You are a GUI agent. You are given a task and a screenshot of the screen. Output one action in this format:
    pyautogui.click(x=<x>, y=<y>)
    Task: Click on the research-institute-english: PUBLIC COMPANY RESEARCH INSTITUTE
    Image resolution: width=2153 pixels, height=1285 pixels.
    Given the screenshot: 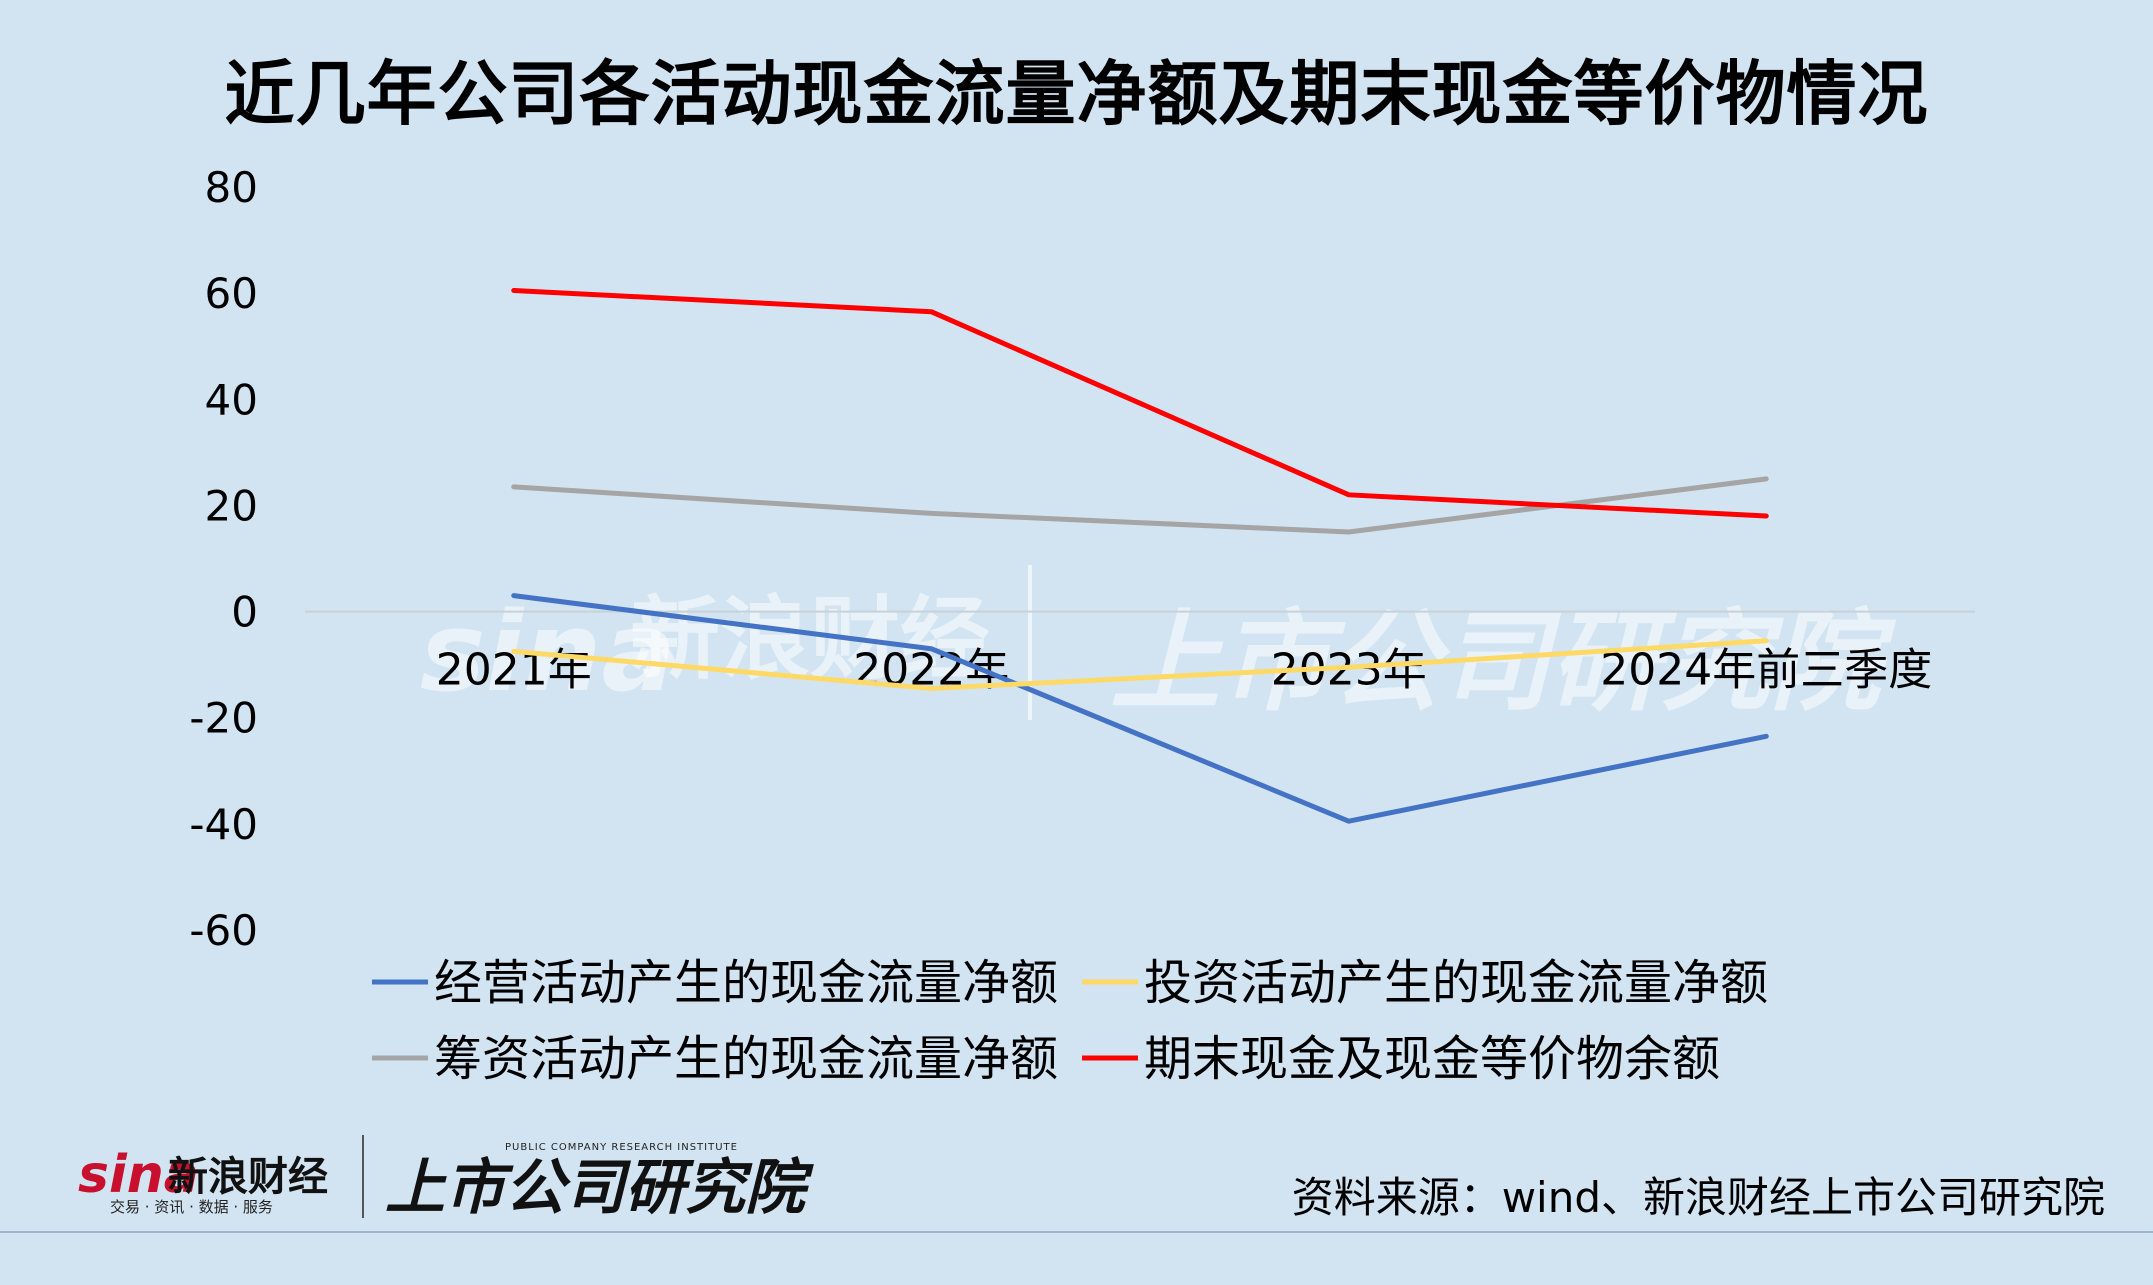 What is the action you would take?
    pyautogui.click(x=621, y=1147)
    